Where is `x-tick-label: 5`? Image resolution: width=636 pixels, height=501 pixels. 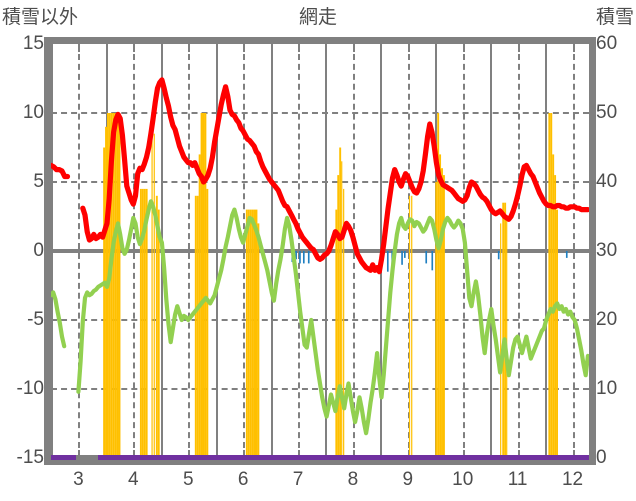
x-tick-label: 5 is located at coordinates (188, 479).